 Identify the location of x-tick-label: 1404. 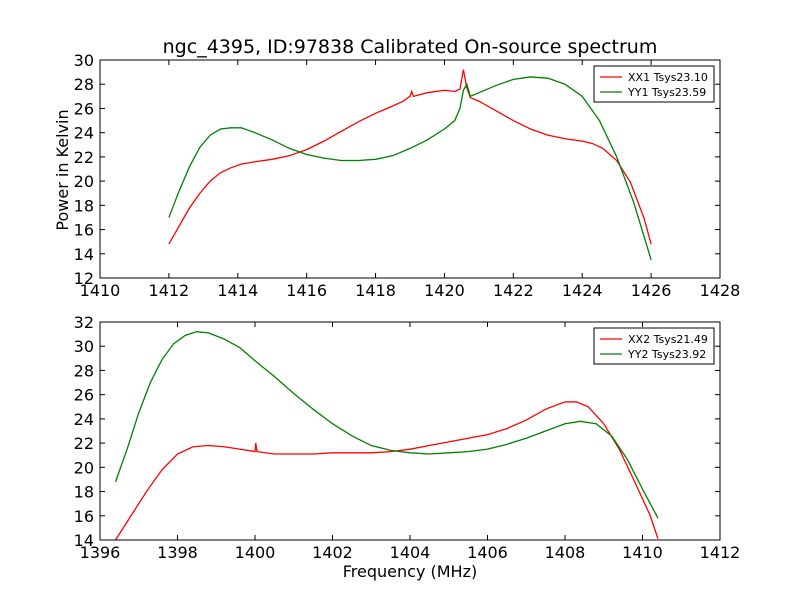
(410, 552).